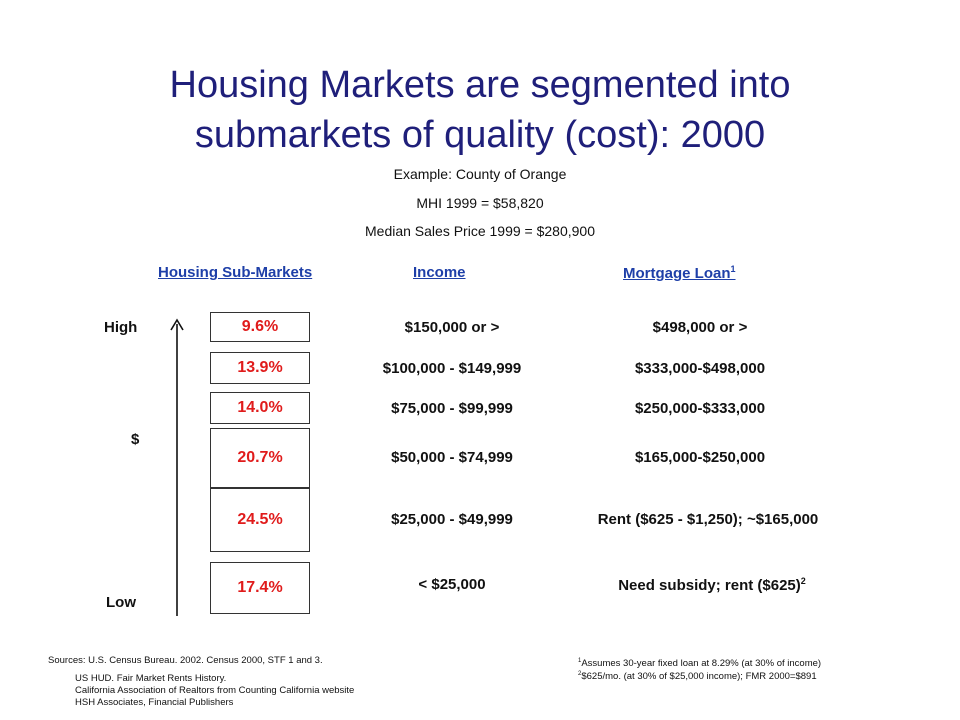 The image size is (960, 720). I want to click on loan-row-6-footnote-mark: 2, so click(803, 581).